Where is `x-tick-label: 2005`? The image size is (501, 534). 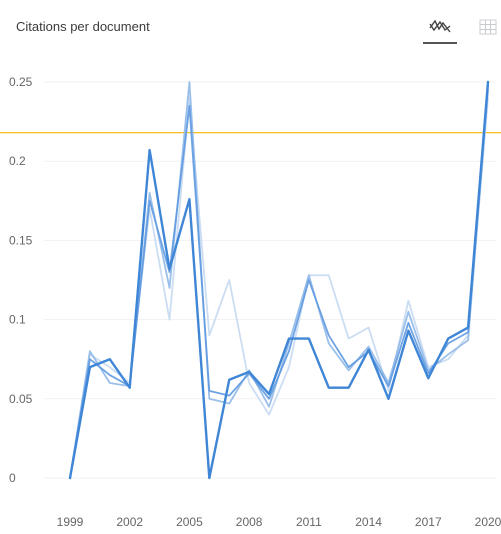
x-tick-label: 2005 is located at coordinates (189, 522).